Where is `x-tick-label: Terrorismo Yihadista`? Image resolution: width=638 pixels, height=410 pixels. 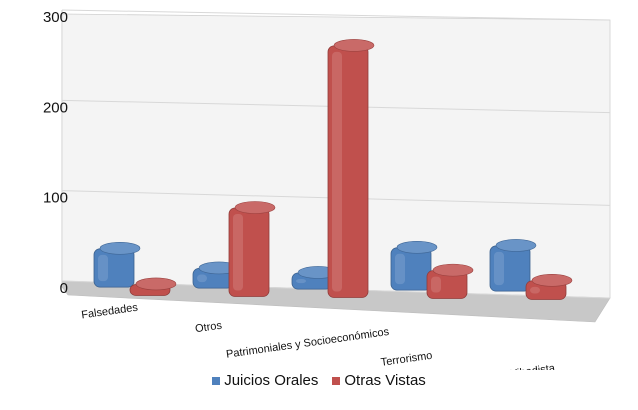
x-tick-label: Terrorismo Yihadista is located at coordinates (505, 366).